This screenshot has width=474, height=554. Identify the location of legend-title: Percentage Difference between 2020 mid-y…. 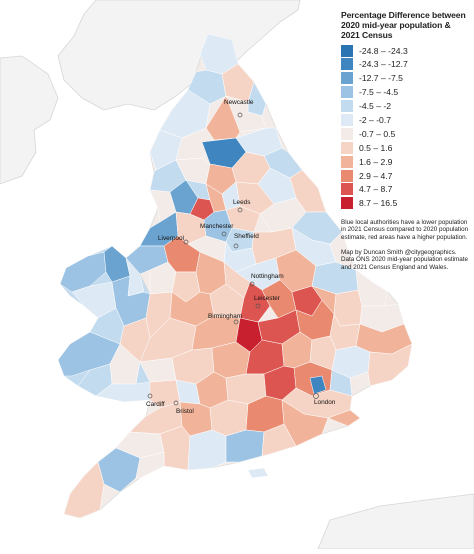
(403, 25).